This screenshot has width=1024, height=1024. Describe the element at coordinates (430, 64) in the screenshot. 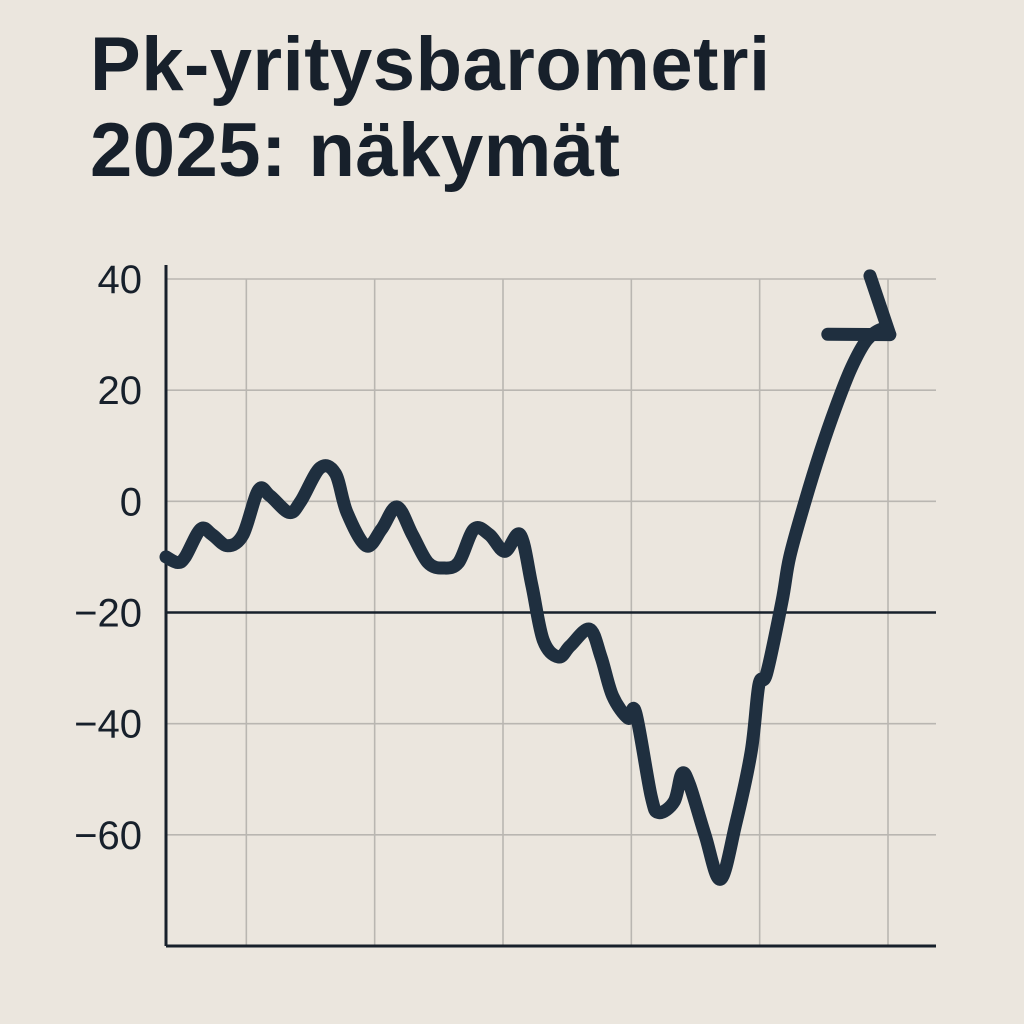

I see `chart-title-line-1: Pk-yritysbarometri` at that location.